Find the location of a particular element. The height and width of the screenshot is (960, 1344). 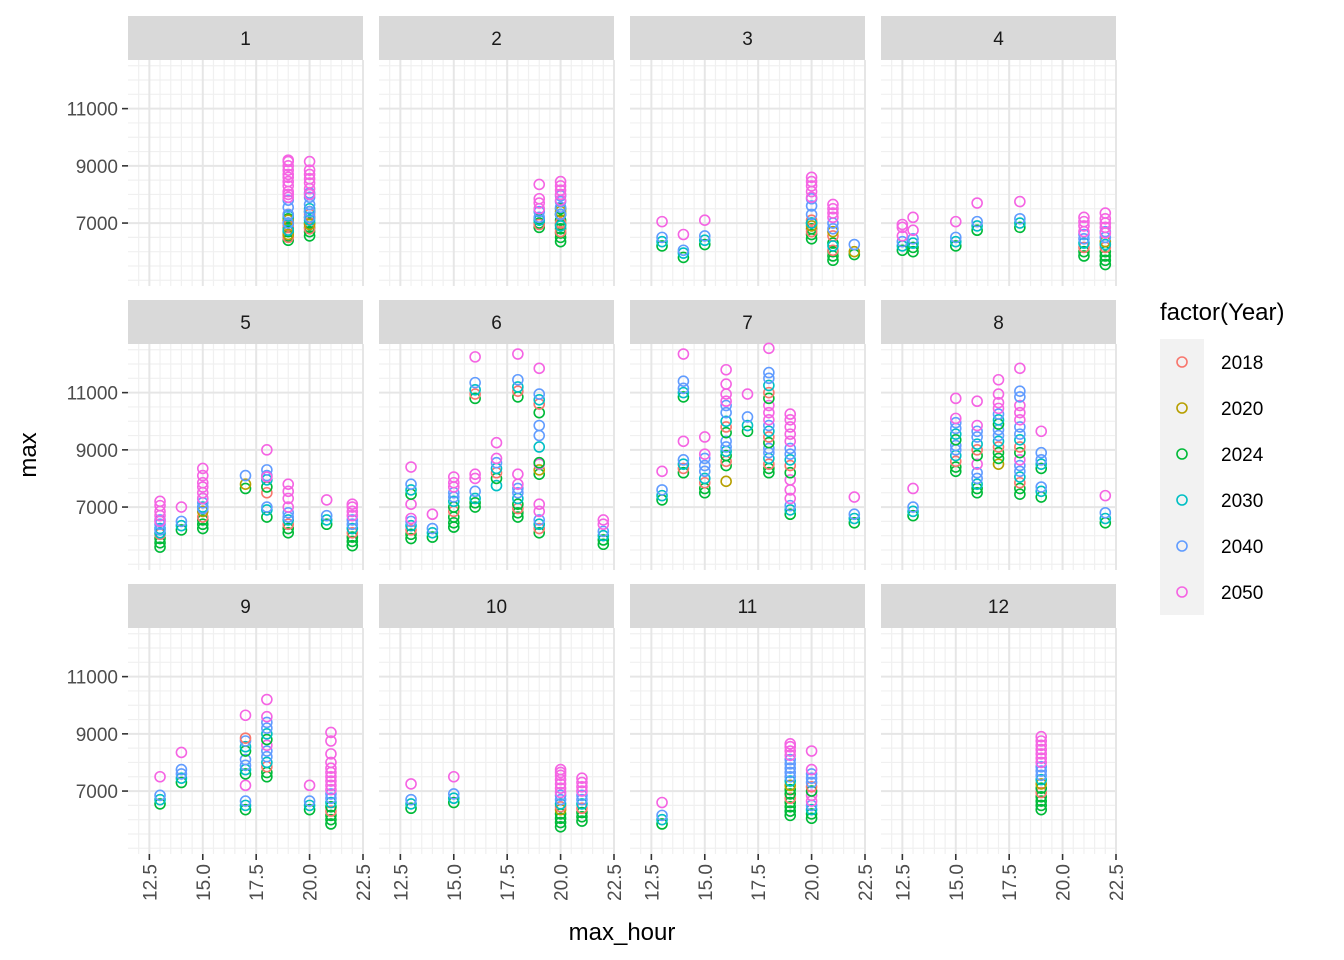

x-tick-label: 22.5 is located at coordinates (866, 882).